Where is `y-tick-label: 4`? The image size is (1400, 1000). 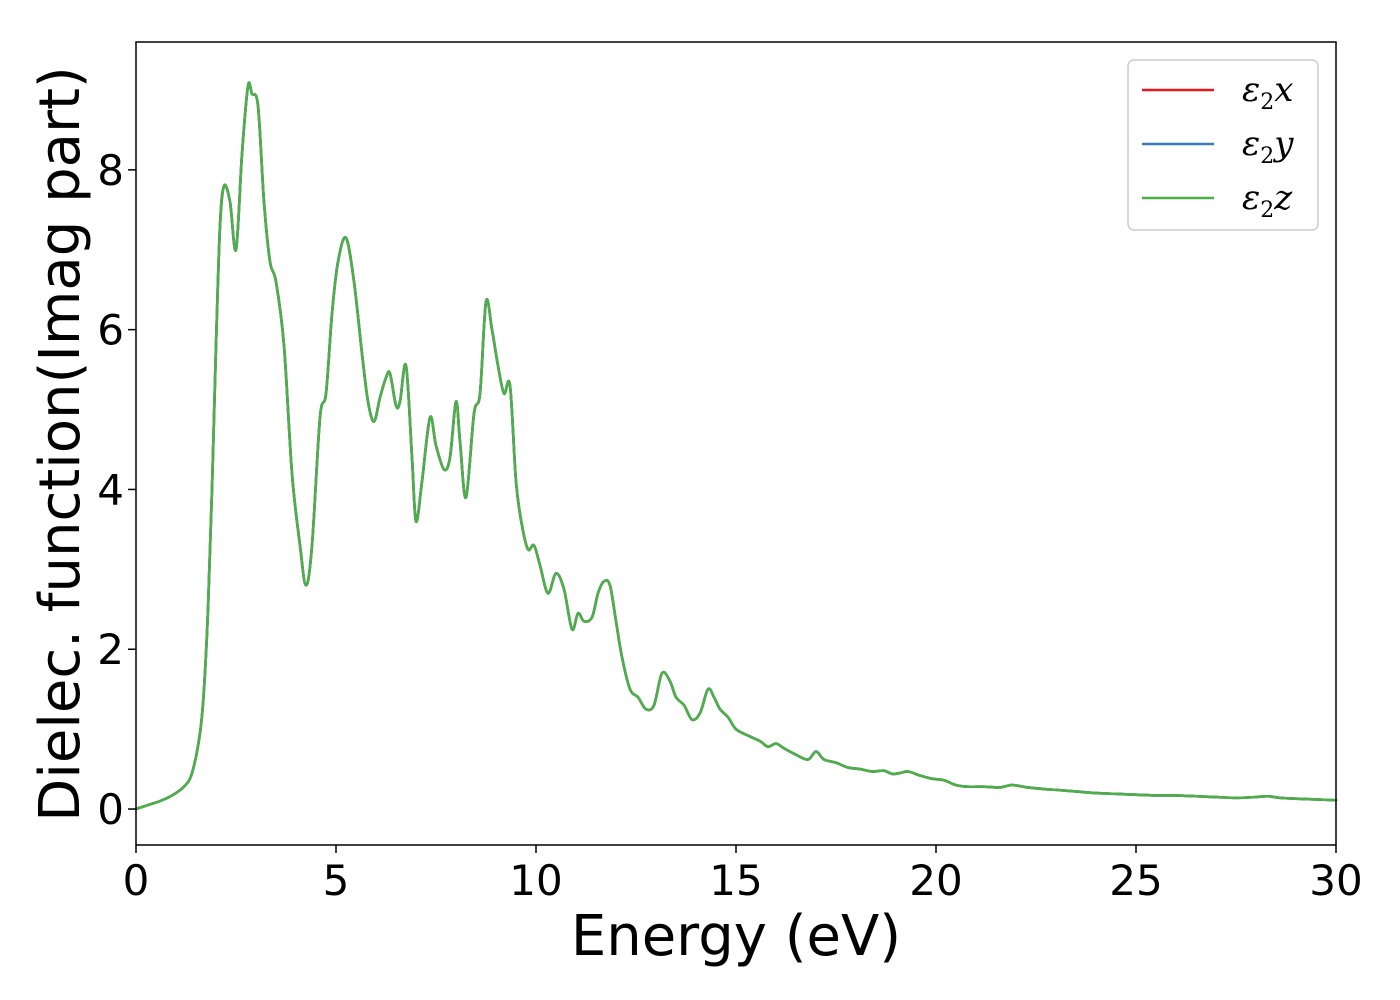 y-tick-label: 4 is located at coordinates (110, 489).